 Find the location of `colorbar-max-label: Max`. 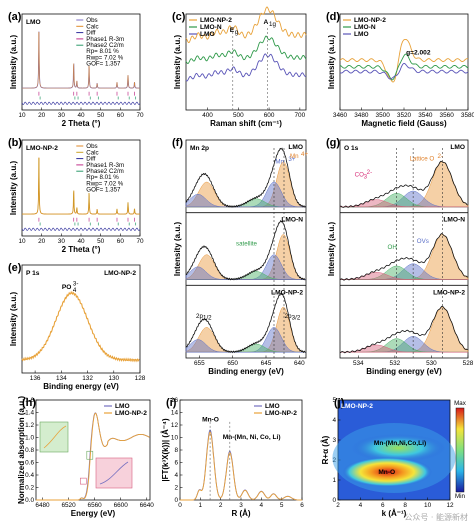

colorbar-max-label: Max is located at coordinates (460, 403).